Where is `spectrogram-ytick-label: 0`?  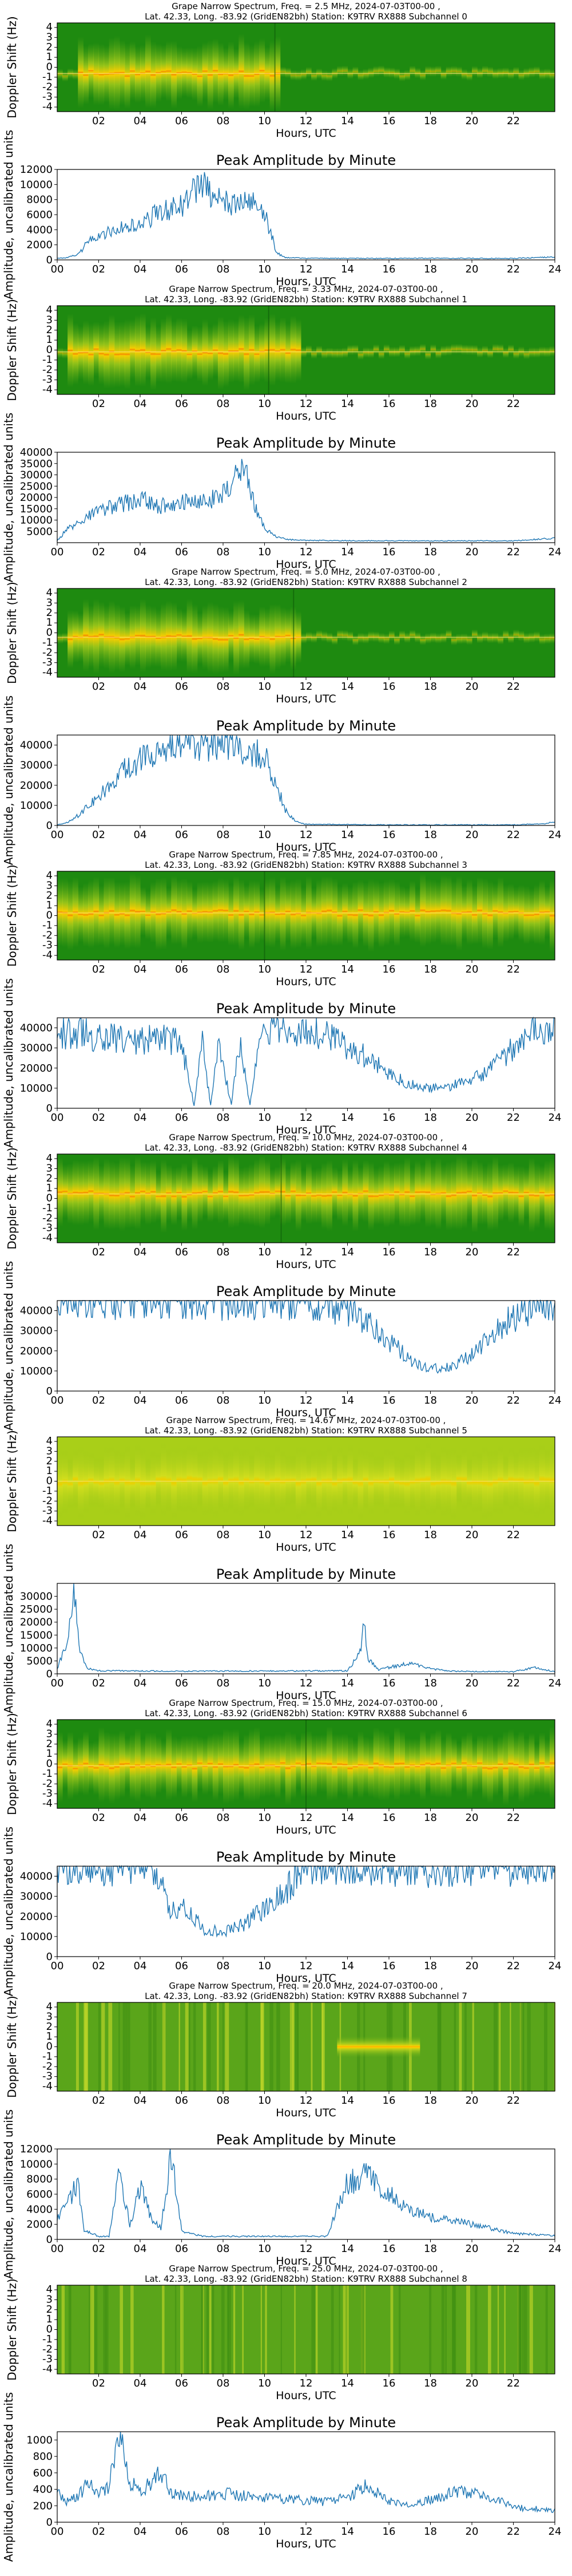
spectrogram-ytick-label: 0 is located at coordinates (49, 1481).